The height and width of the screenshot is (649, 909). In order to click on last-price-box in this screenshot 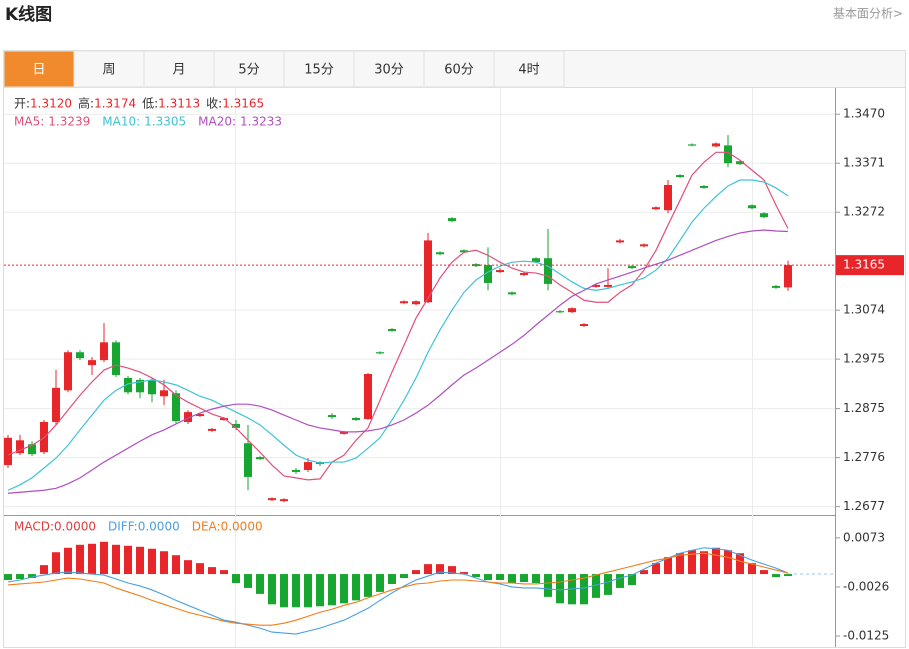, I will do `click(870, 265)`.